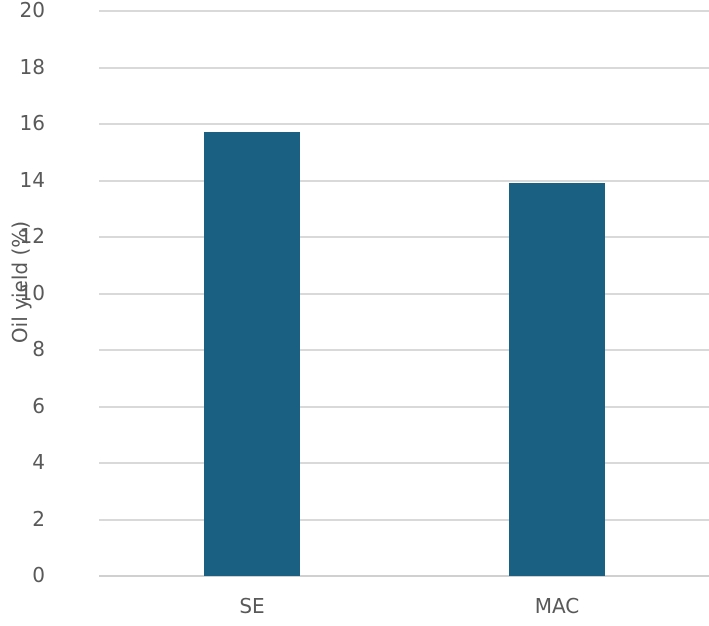 The height and width of the screenshot is (626, 709). What do you see at coordinates (32, 236) in the screenshot?
I see `y-tick-label: 12` at bounding box center [32, 236].